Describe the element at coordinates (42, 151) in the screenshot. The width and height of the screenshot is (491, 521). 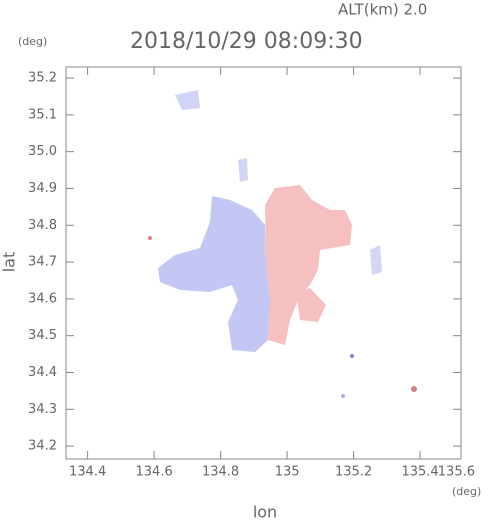
I see `y-tick-label: 35.0` at that location.